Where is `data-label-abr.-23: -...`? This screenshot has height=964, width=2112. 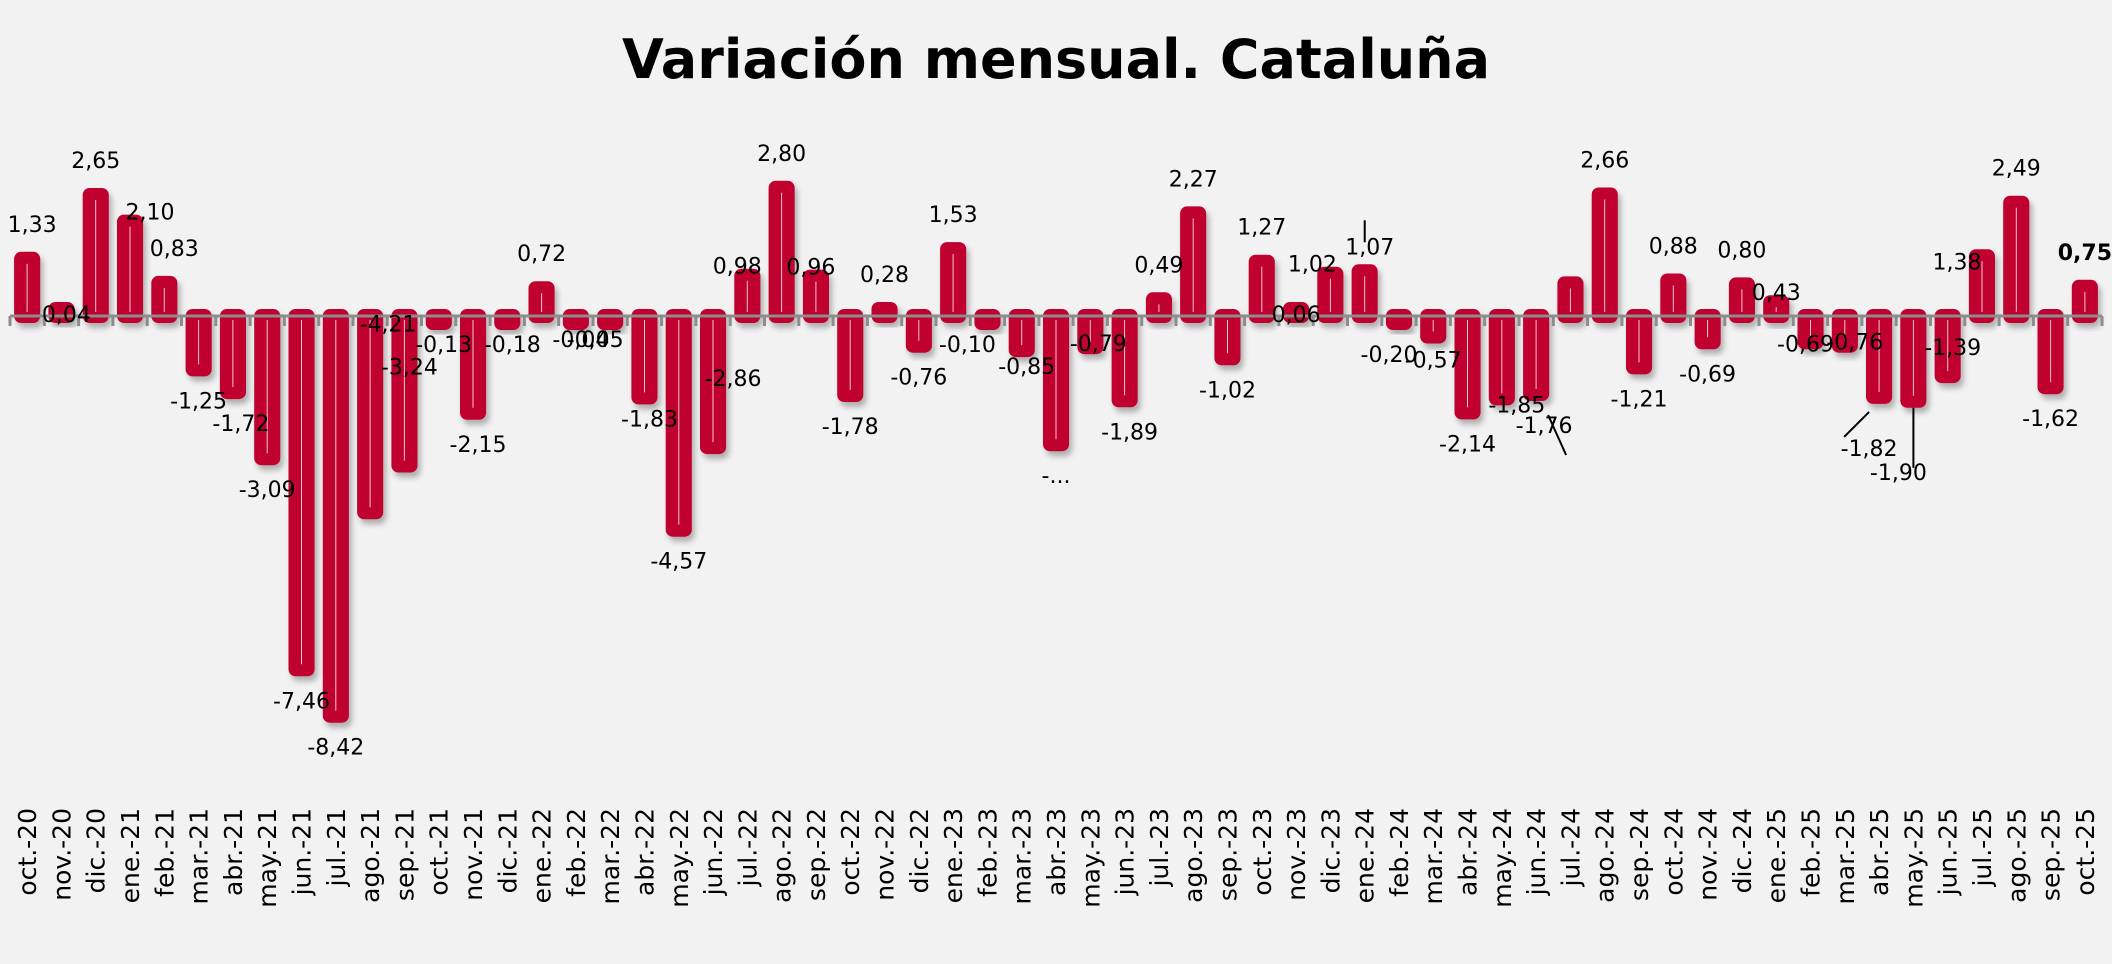
data-label-abr.-23: -... is located at coordinates (1056, 476).